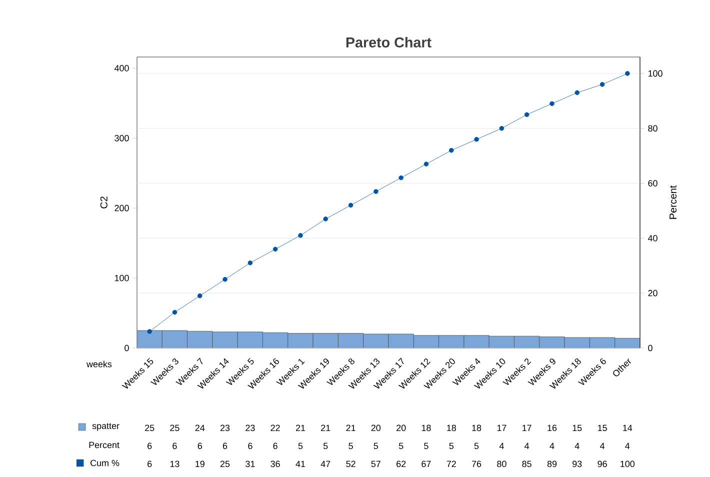 This screenshot has height=477, width=710. I want to click on data-label: 85, so click(527, 464).